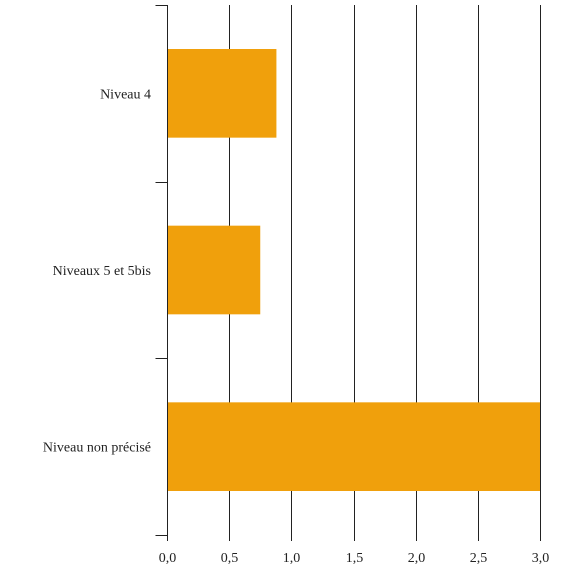 The width and height of the screenshot is (565, 568). Describe the element at coordinates (417, 558) in the screenshot. I see `x-tick-label: 2,0` at that location.